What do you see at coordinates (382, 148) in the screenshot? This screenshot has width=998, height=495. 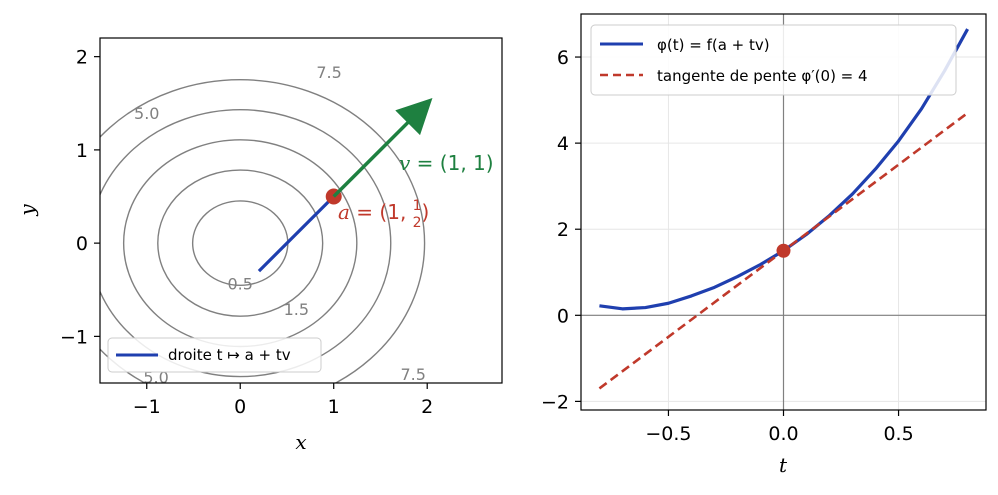 I see `vector-v-arrow` at bounding box center [382, 148].